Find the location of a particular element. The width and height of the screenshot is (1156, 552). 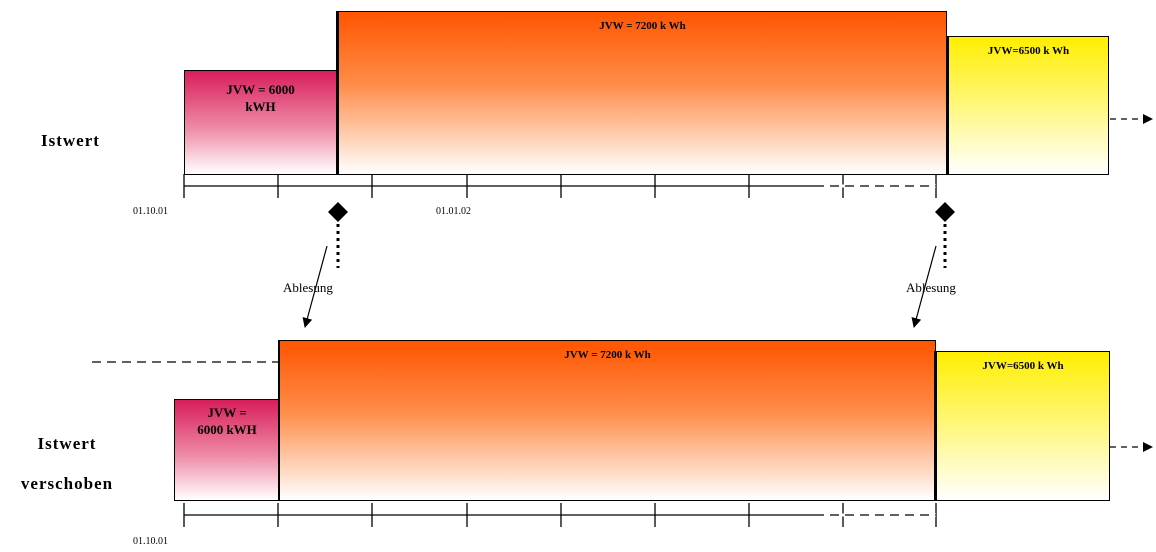

date-start-bottom: 01.10.01 is located at coordinates (150, 541).